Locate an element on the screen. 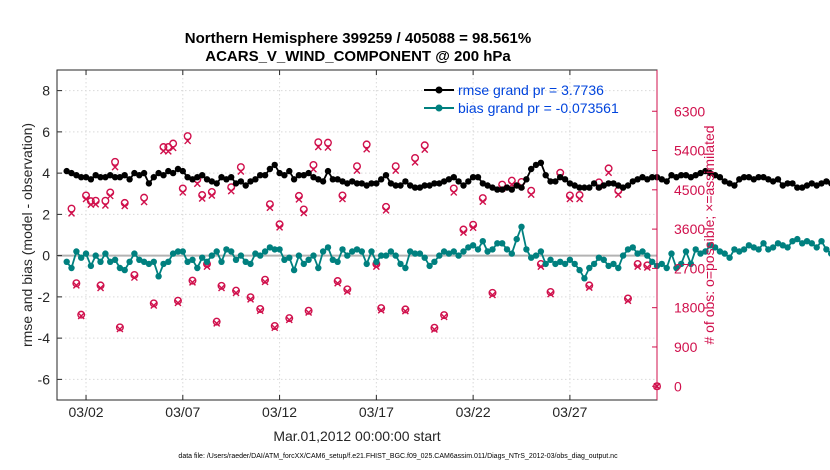  y-left-tick-label: 8 is located at coordinates (46, 91).